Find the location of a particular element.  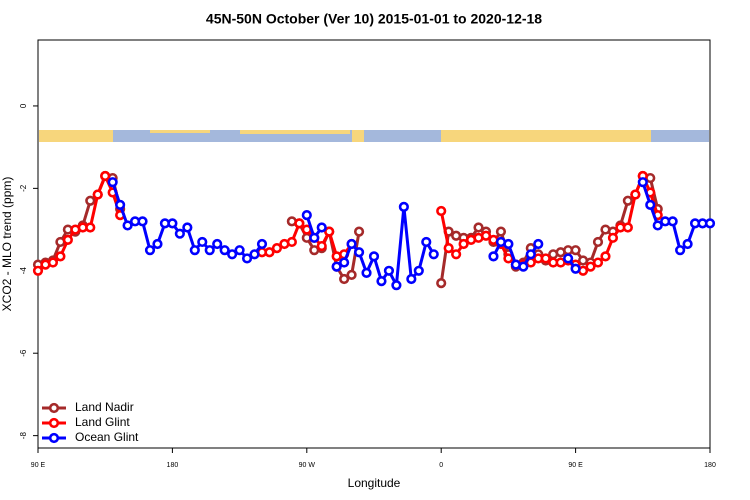

y-tick-label: -6 is located at coordinates (23, 353).